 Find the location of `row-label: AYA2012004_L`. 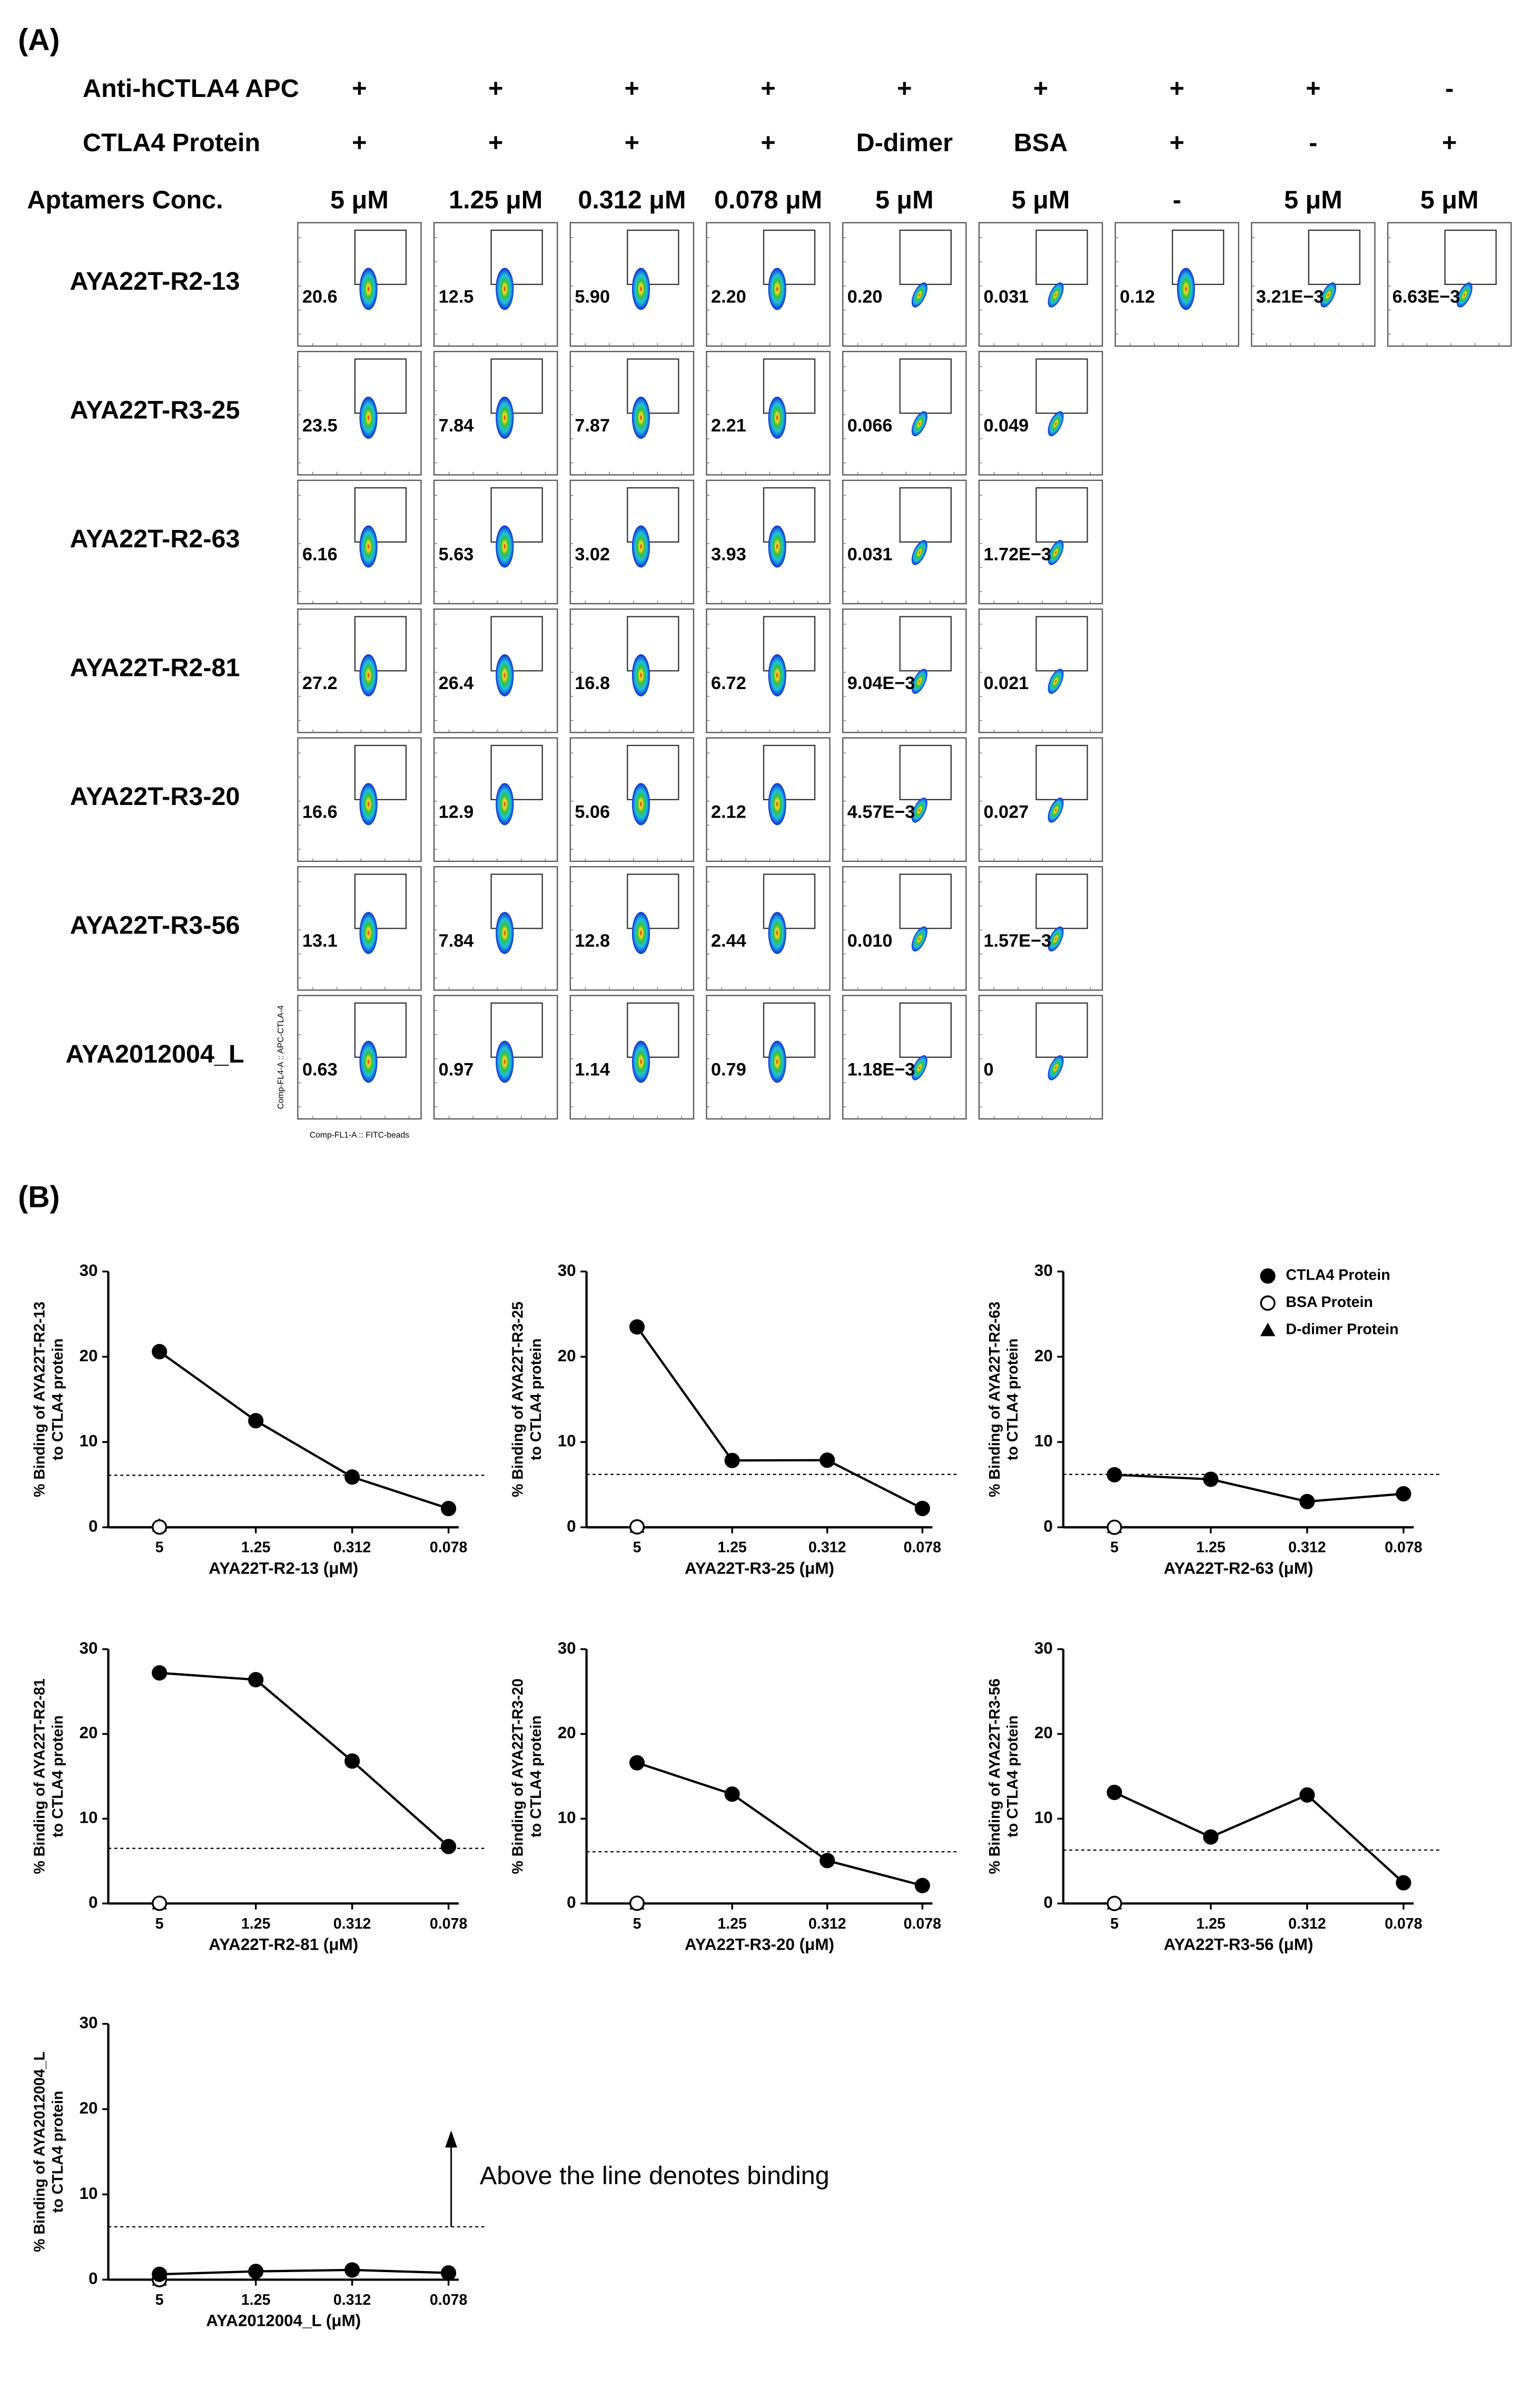

row-label: AYA2012004_L is located at coordinates (155, 1054).